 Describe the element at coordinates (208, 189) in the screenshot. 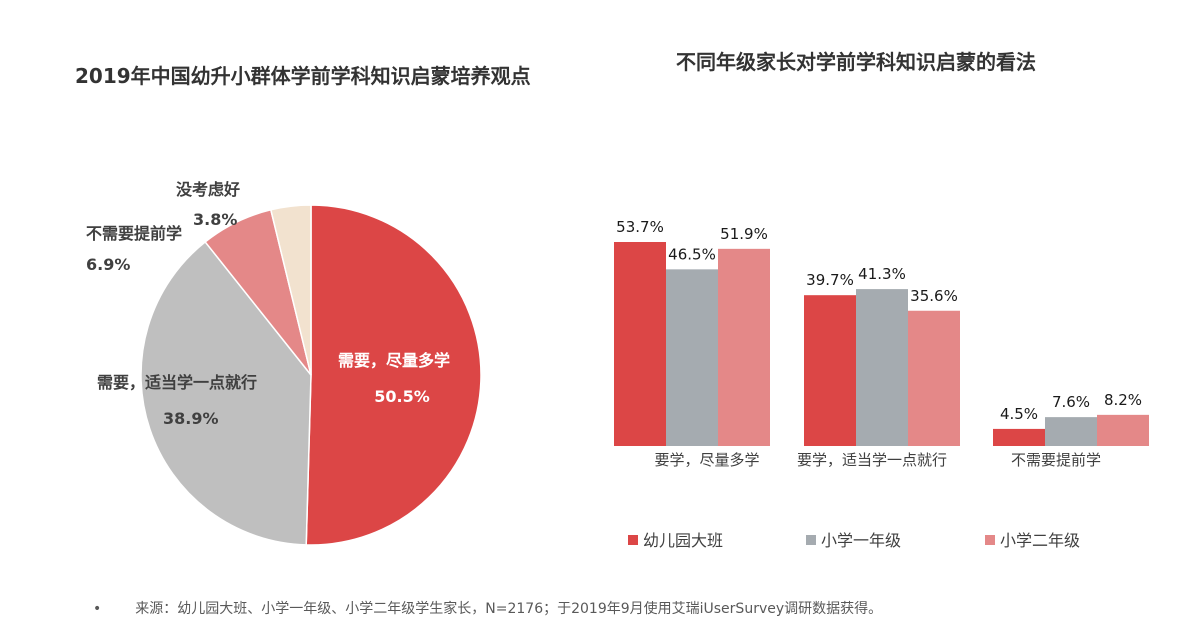

I see `pie-slice-label: 没考虑好` at that location.